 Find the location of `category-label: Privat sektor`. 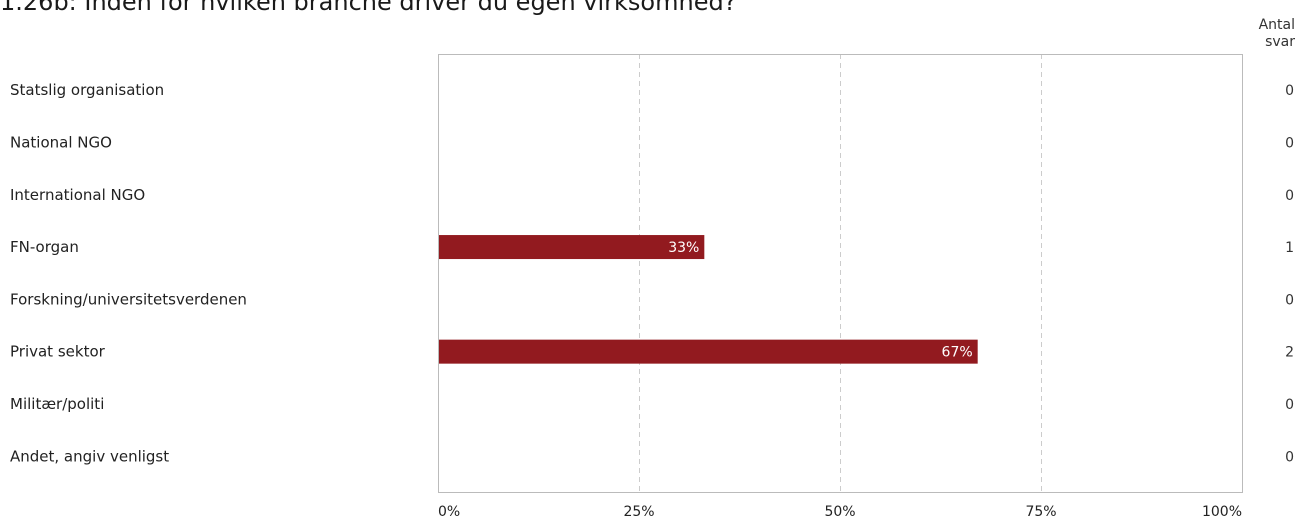

category-label: Privat sektor is located at coordinates (58, 352).